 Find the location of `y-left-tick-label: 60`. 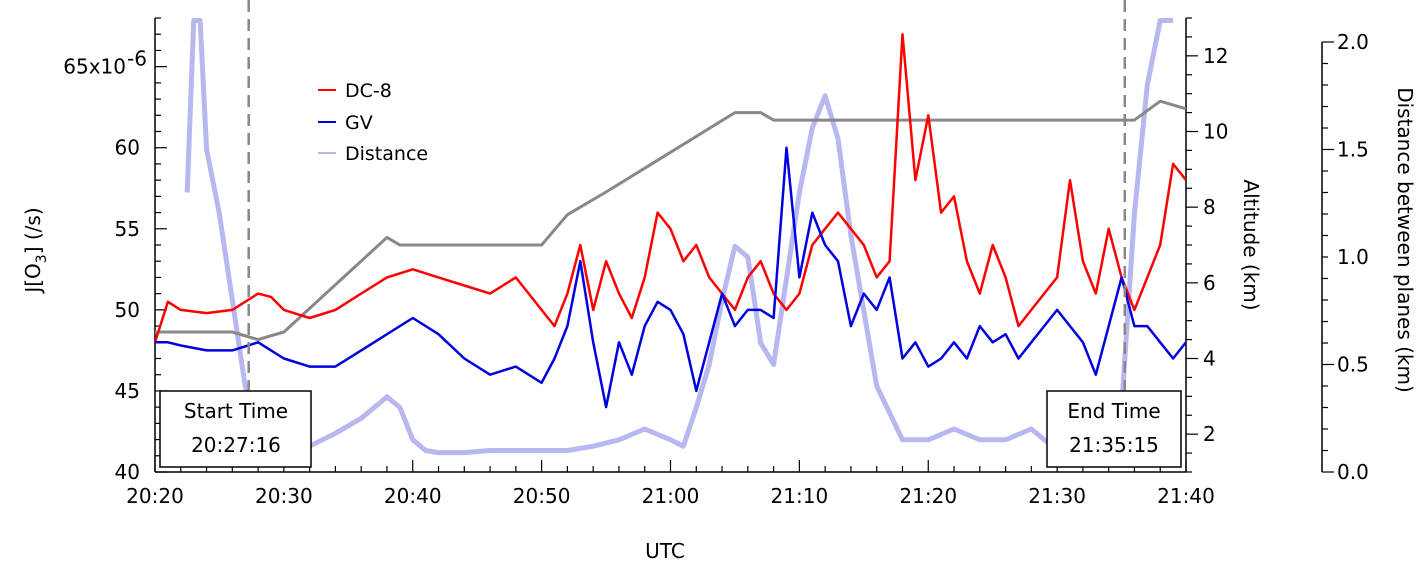

y-left-tick-label: 60 is located at coordinates (127, 148).